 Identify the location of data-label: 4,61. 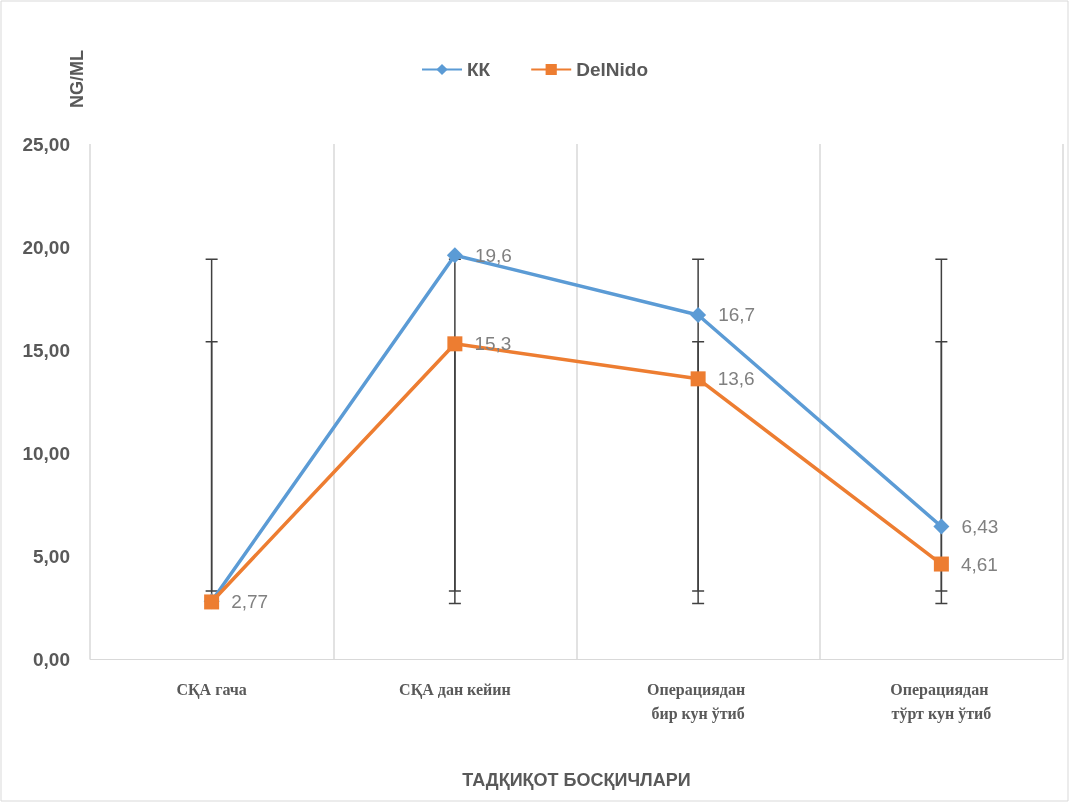
(979, 564).